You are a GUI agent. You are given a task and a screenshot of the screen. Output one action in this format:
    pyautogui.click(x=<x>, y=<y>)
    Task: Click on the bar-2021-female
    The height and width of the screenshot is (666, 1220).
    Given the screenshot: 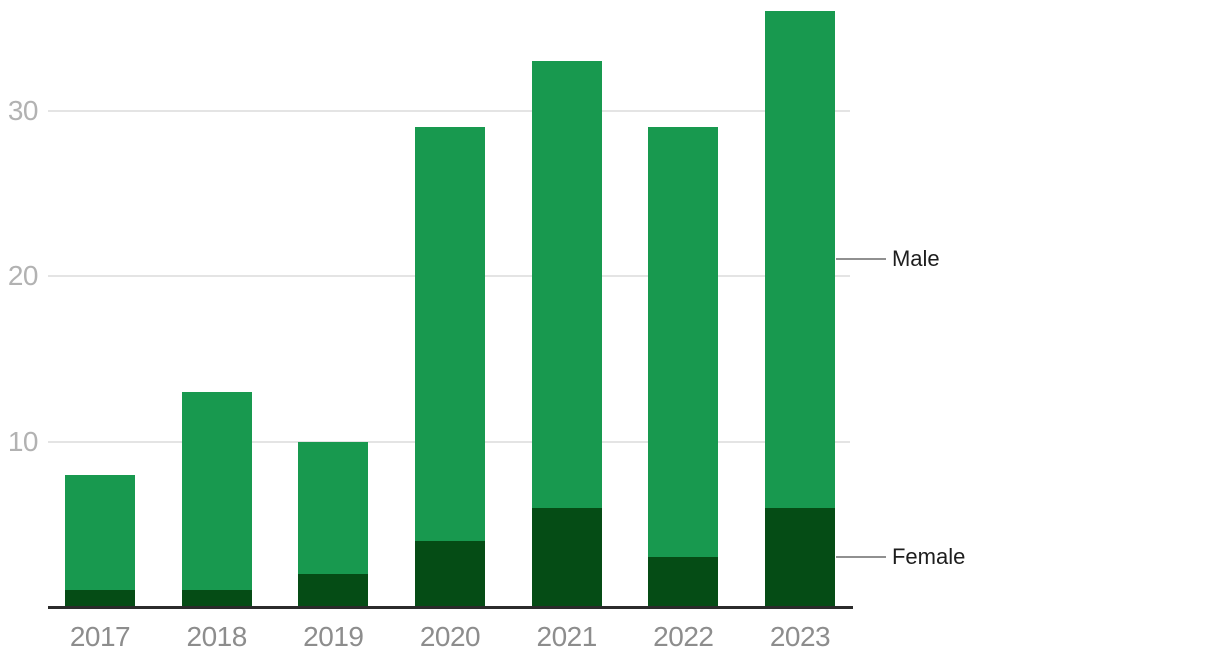 What is the action you would take?
    pyautogui.click(x=566, y=557)
    